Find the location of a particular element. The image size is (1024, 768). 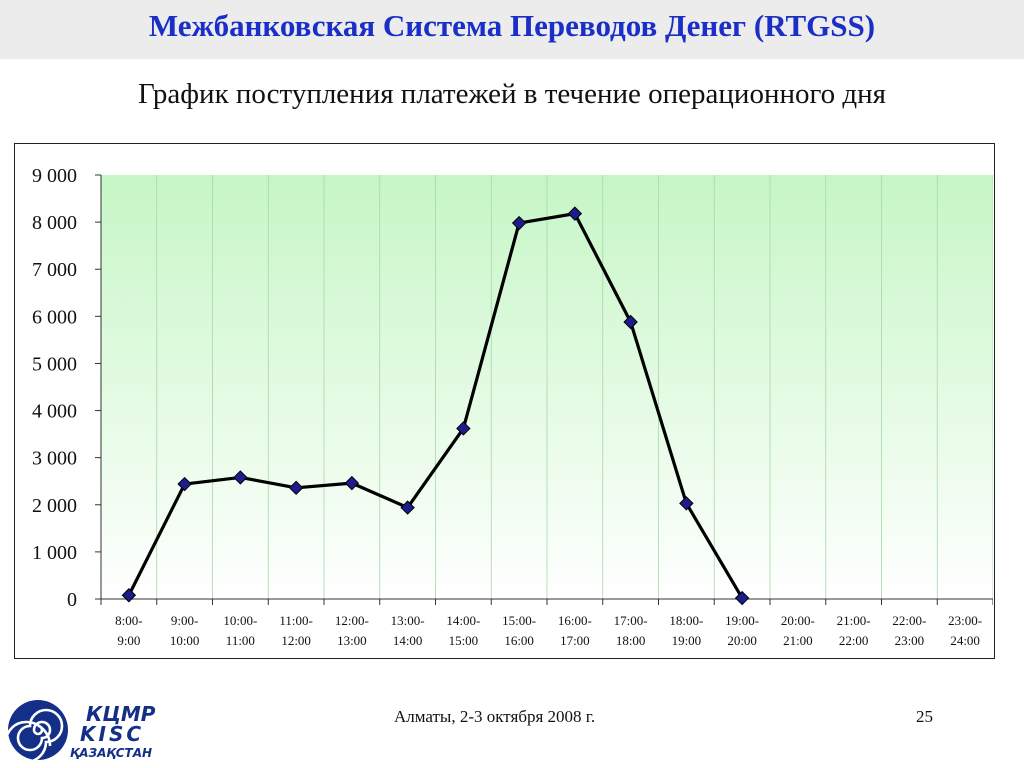

x-tick-label: 13:00 is located at coordinates (352, 640).